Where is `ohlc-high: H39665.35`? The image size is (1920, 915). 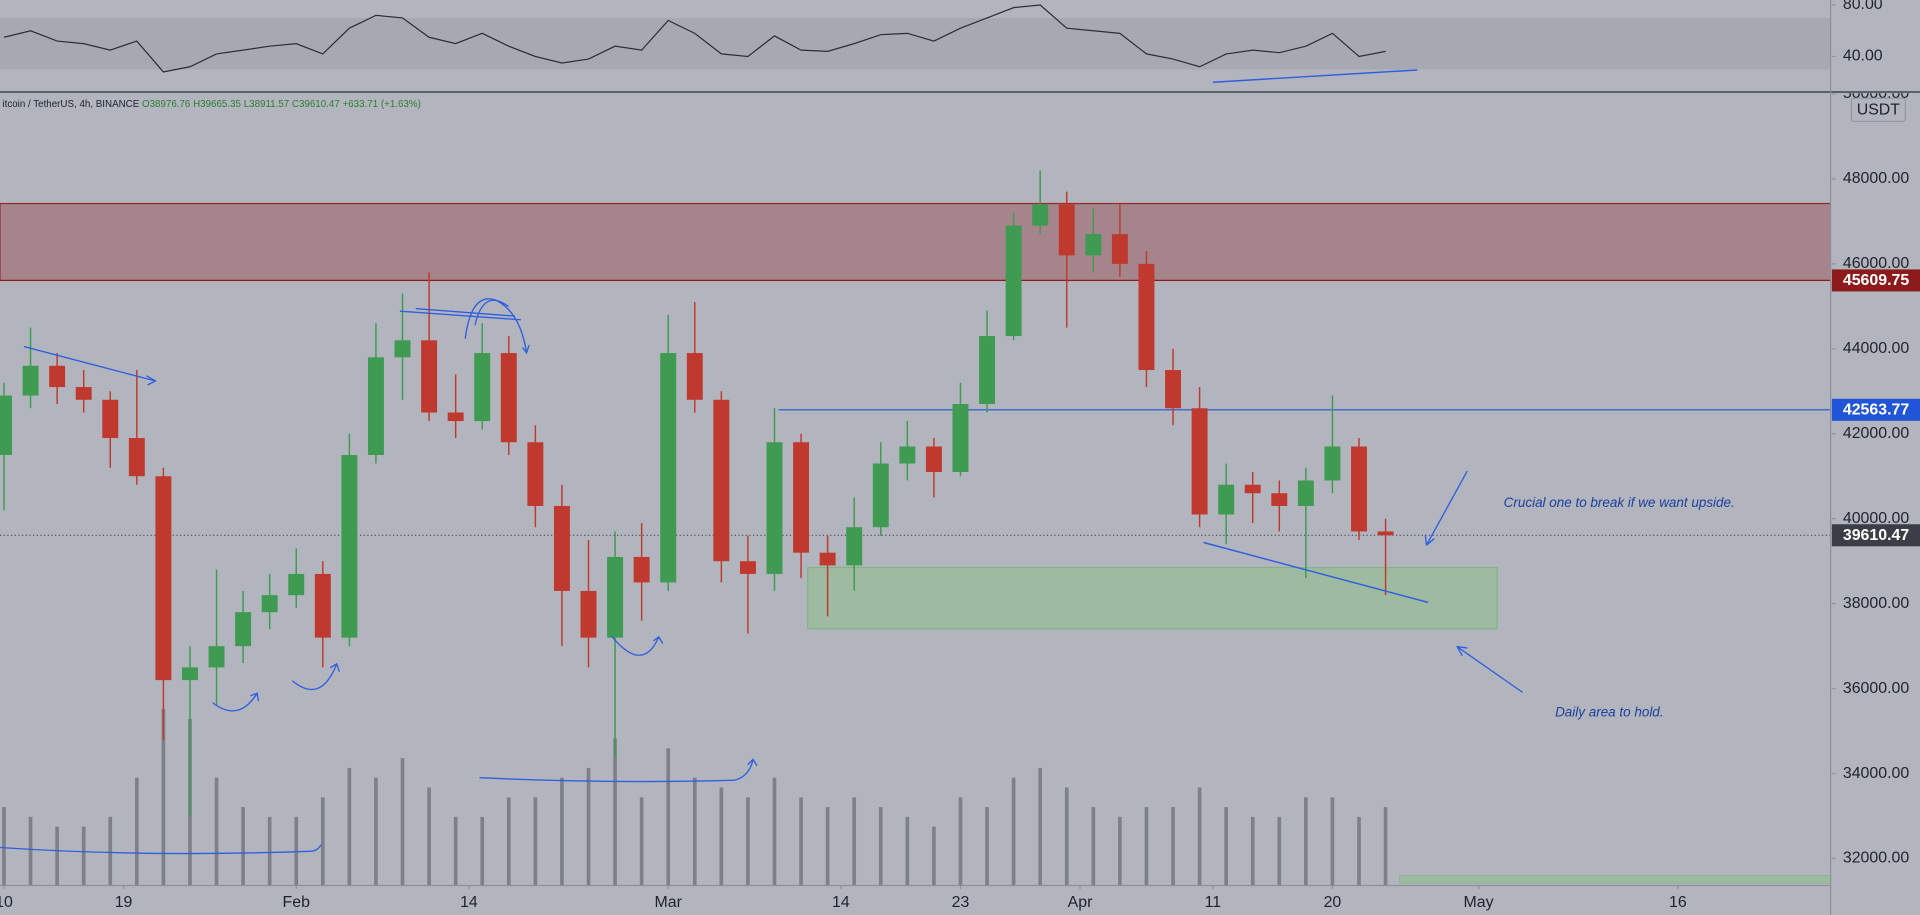
ohlc-high: H39665.35 is located at coordinates (217, 104).